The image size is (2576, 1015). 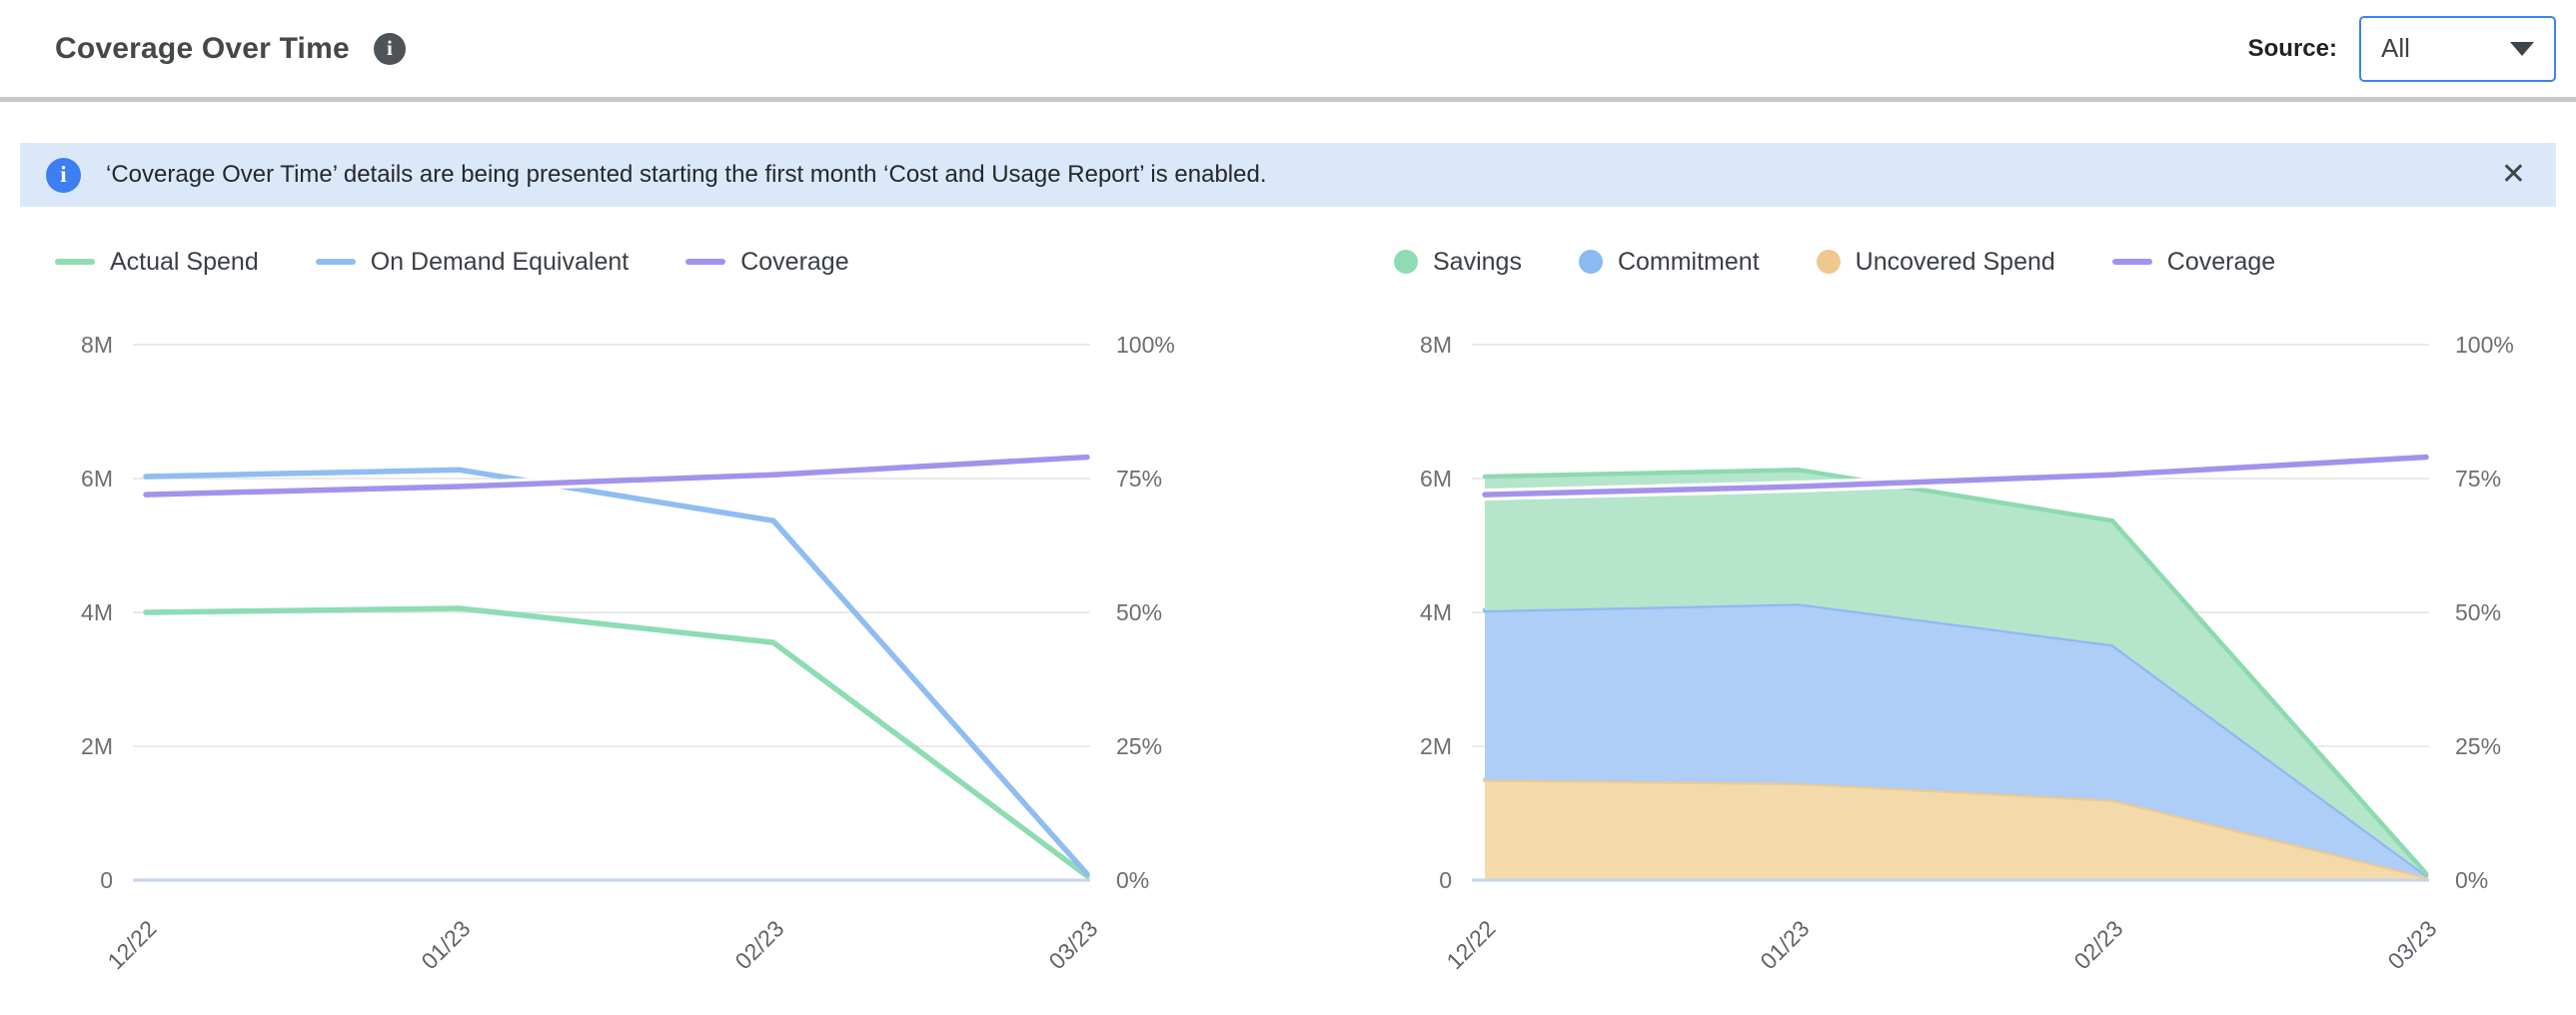 I want to click on header-divider, so click(x=1288, y=99).